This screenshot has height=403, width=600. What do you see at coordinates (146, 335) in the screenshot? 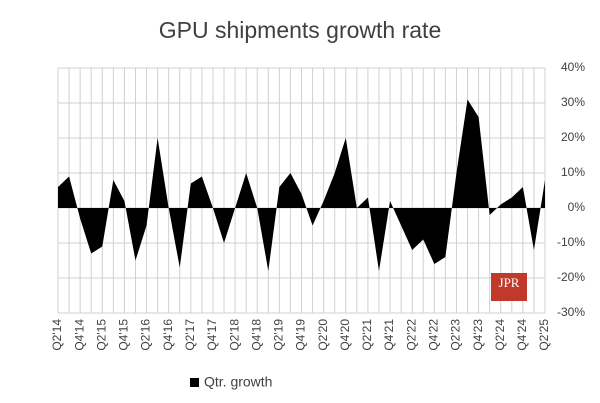
I see `x-tick-label: Q2'16` at bounding box center [146, 335].